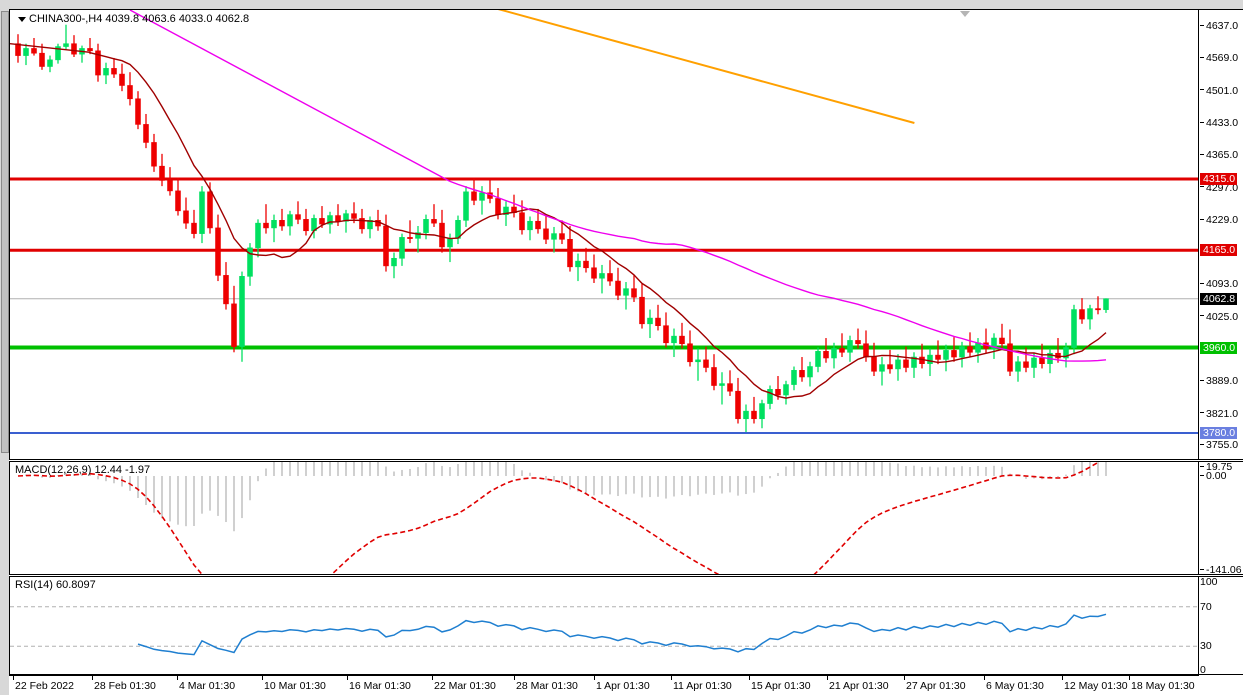 The width and height of the screenshot is (1243, 695). What do you see at coordinates (5, 232) in the screenshot?
I see `scrollbar-thumb` at bounding box center [5, 232].